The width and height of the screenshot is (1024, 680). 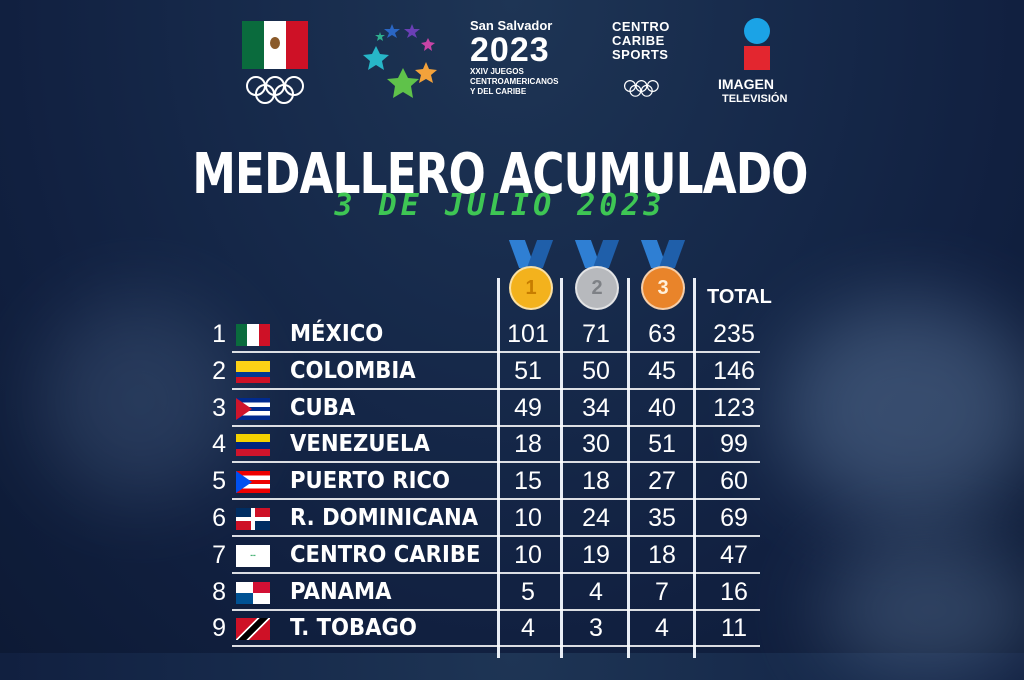 I want to click on gold-count: 49, so click(x=528, y=407).